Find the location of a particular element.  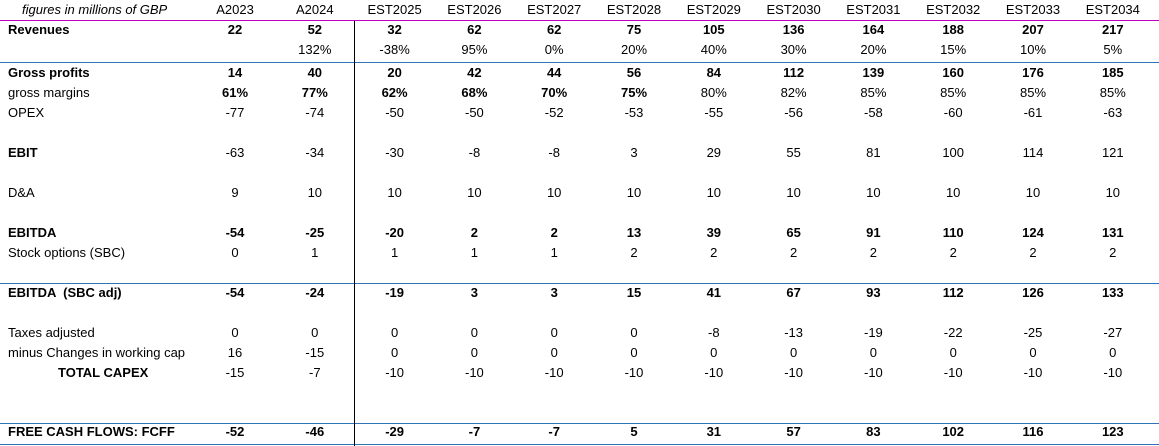

value-cell: -50 is located at coordinates (394, 112).